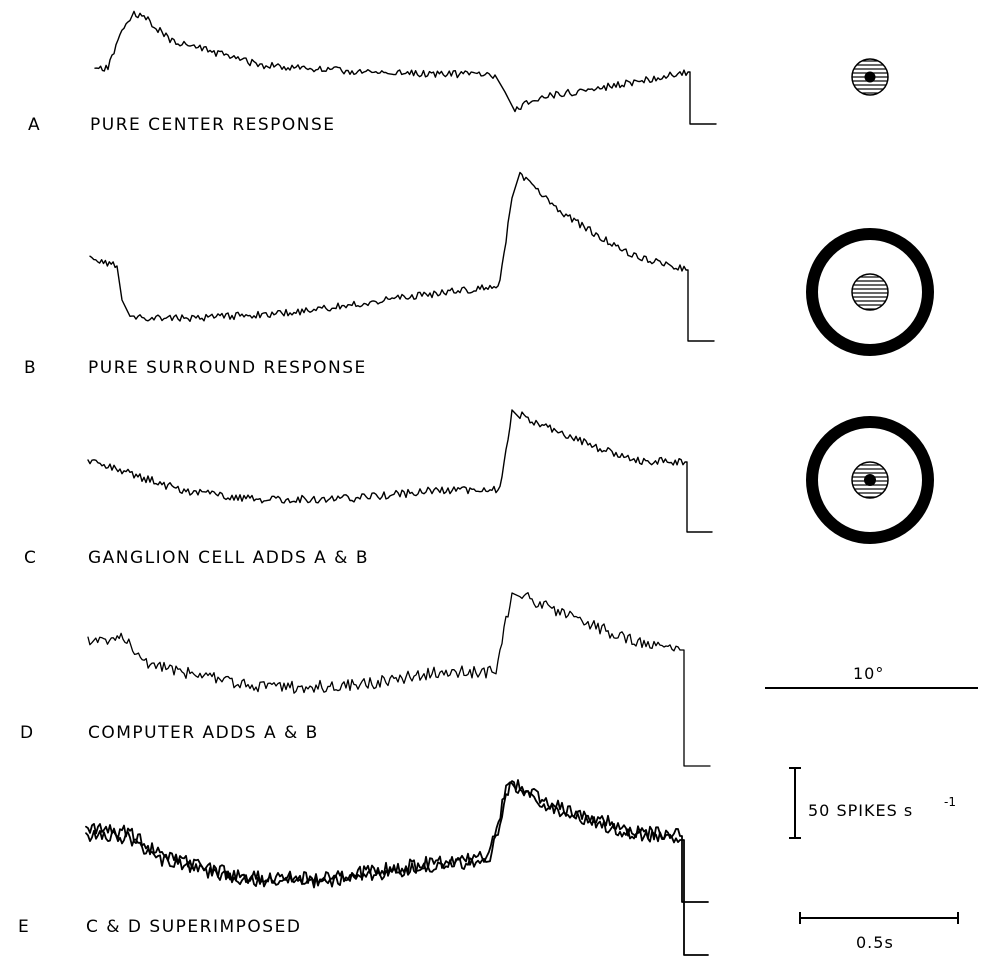  What do you see at coordinates (30, 558) in the screenshot?
I see `panel-letter-c: C` at bounding box center [30, 558].